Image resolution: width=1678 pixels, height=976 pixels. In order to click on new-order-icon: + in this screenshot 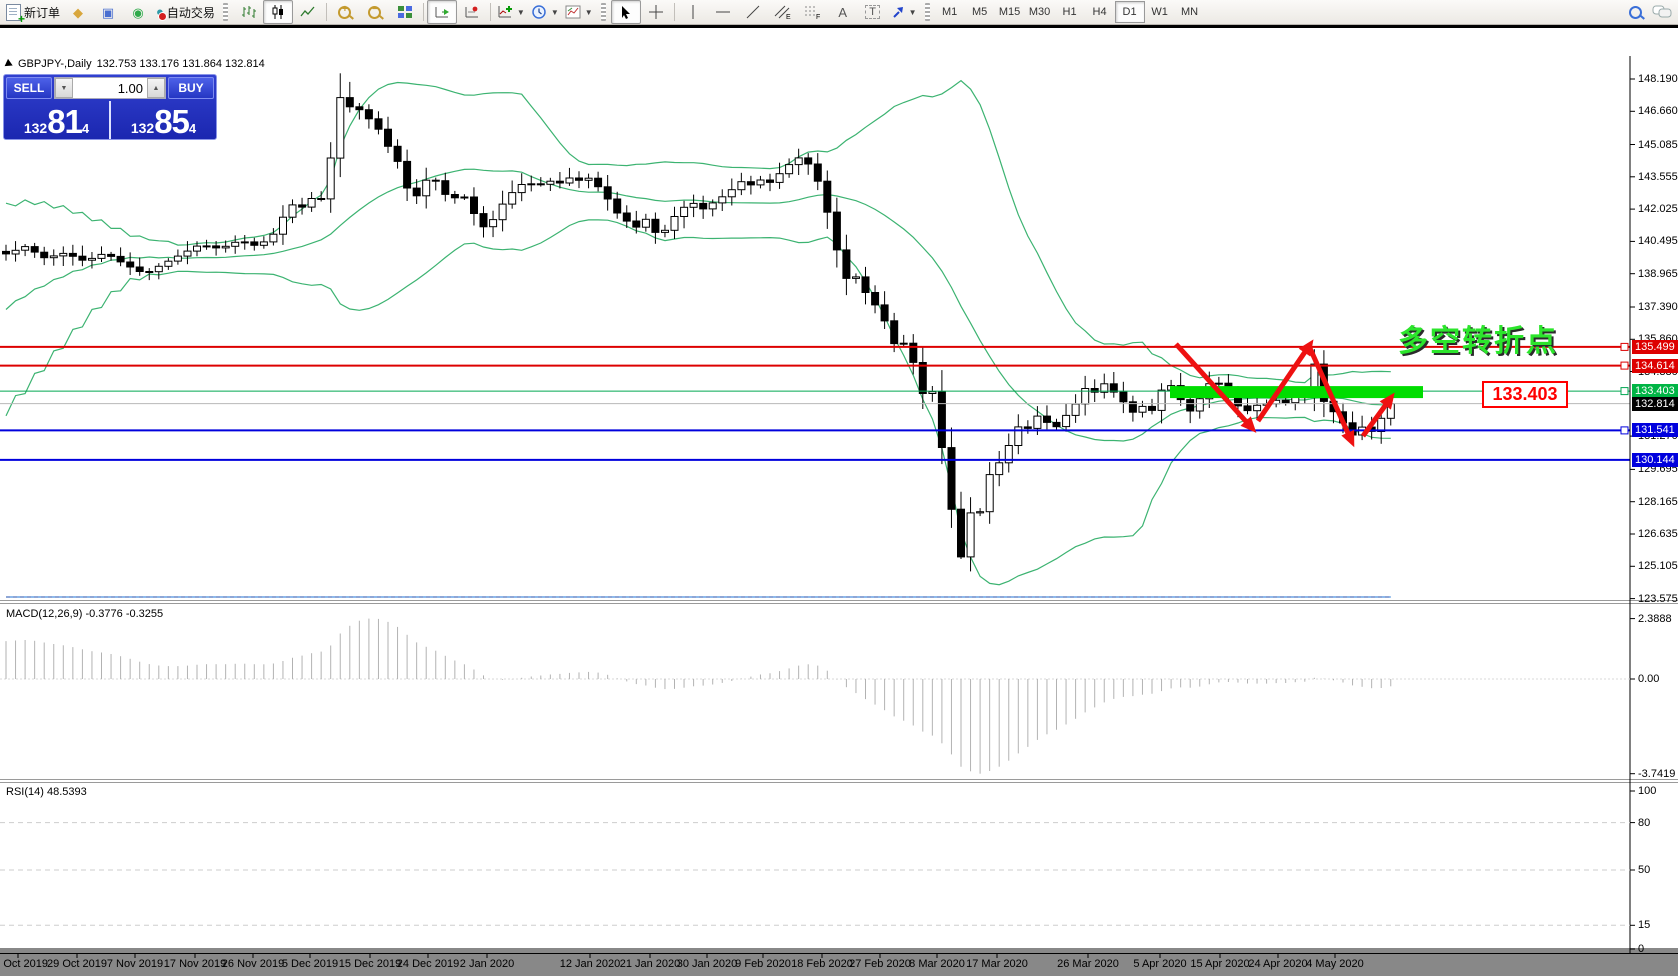, I will do `click(15, 14)`.